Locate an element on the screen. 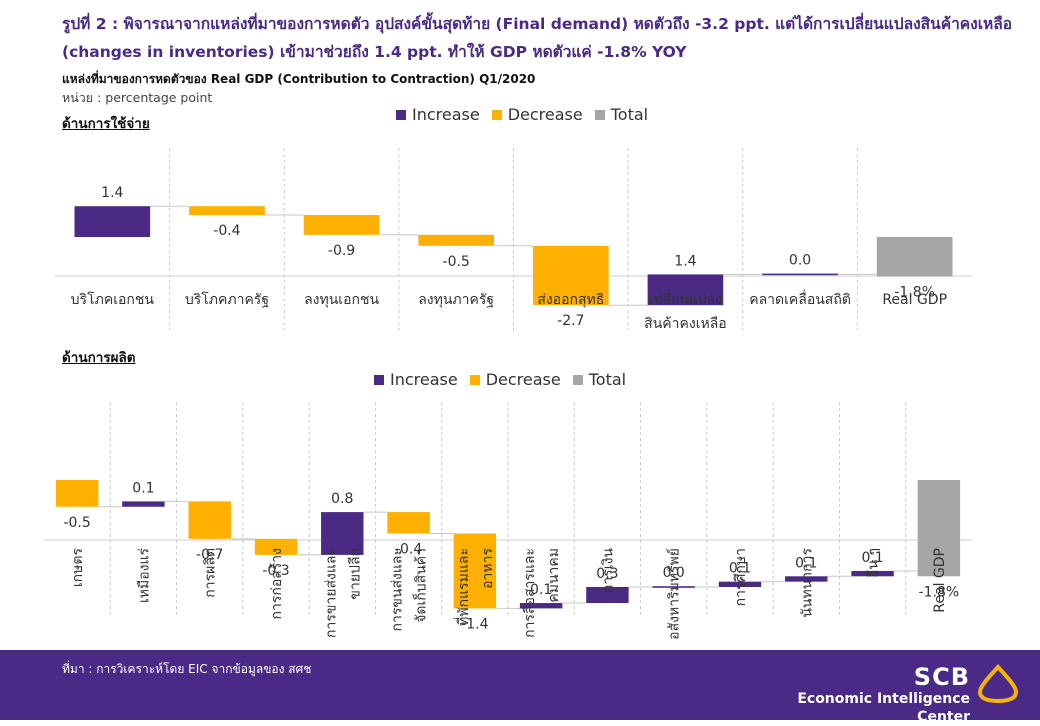 This screenshot has width=1040, height=726. section-title-expenditure: ด้านการใช้จ่าย is located at coordinates (106, 124).